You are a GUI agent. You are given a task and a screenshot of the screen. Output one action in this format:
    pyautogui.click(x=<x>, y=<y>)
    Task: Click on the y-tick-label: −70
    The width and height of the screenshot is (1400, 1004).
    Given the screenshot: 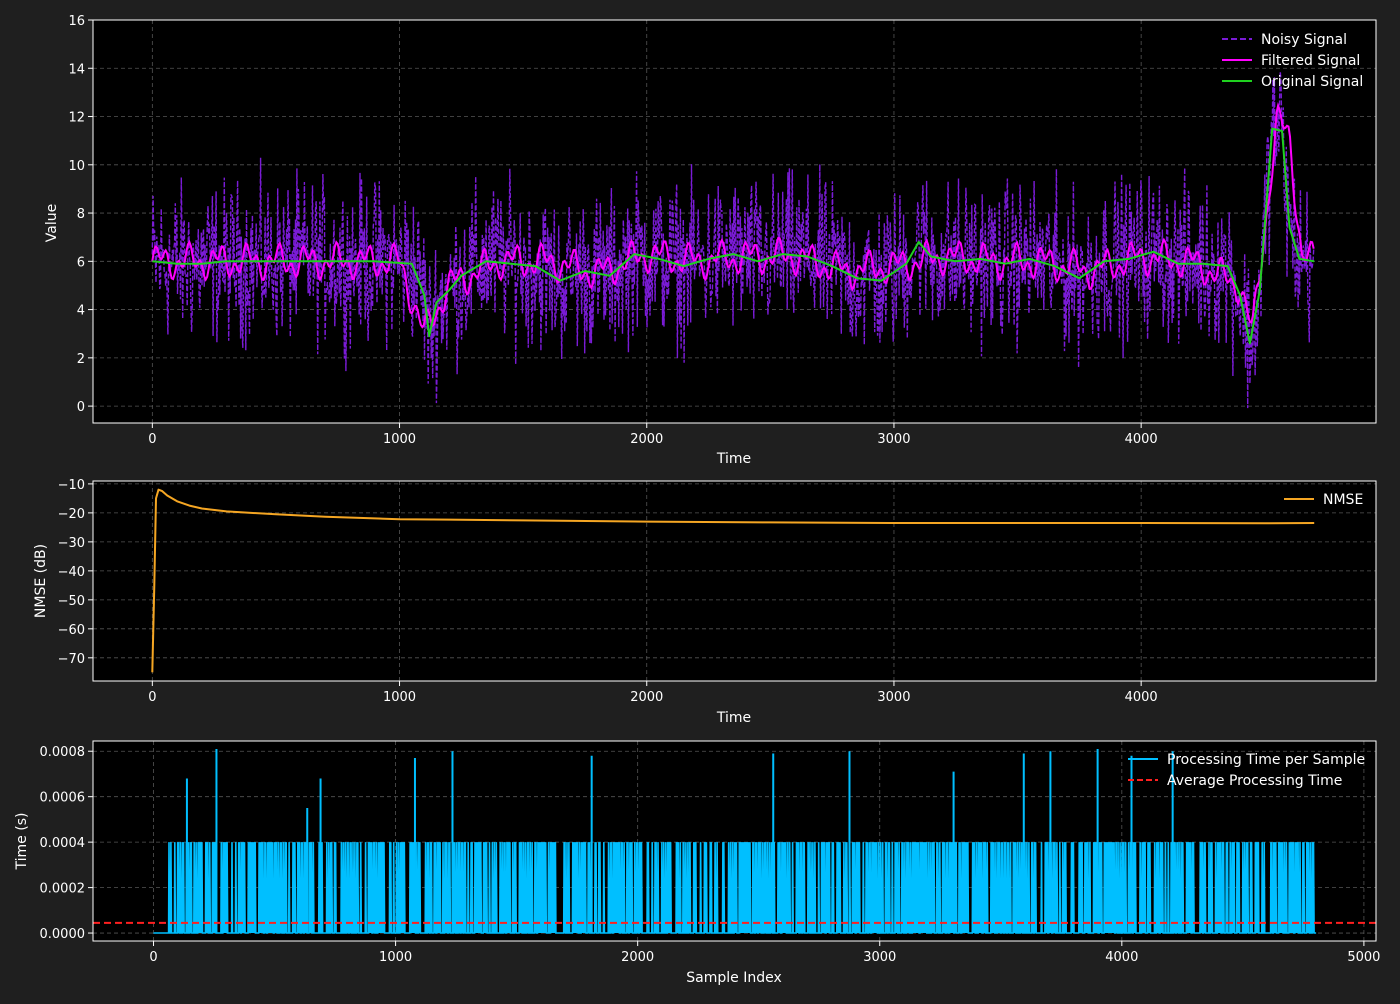 What is the action you would take?
    pyautogui.click(x=71, y=659)
    